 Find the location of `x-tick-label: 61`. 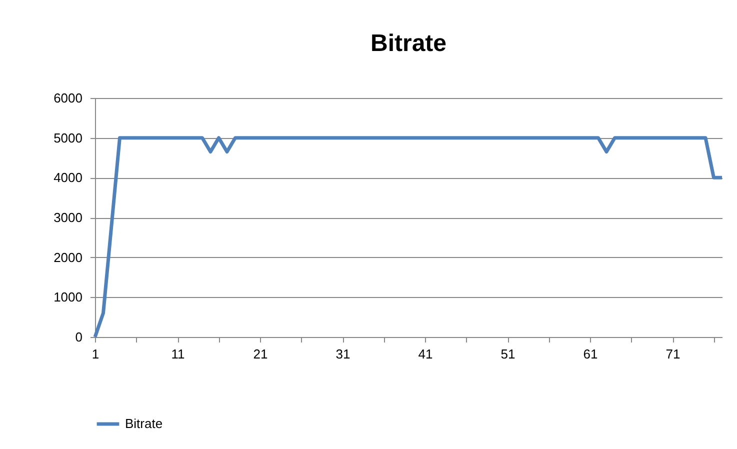

x-tick-label: 61 is located at coordinates (590, 354).